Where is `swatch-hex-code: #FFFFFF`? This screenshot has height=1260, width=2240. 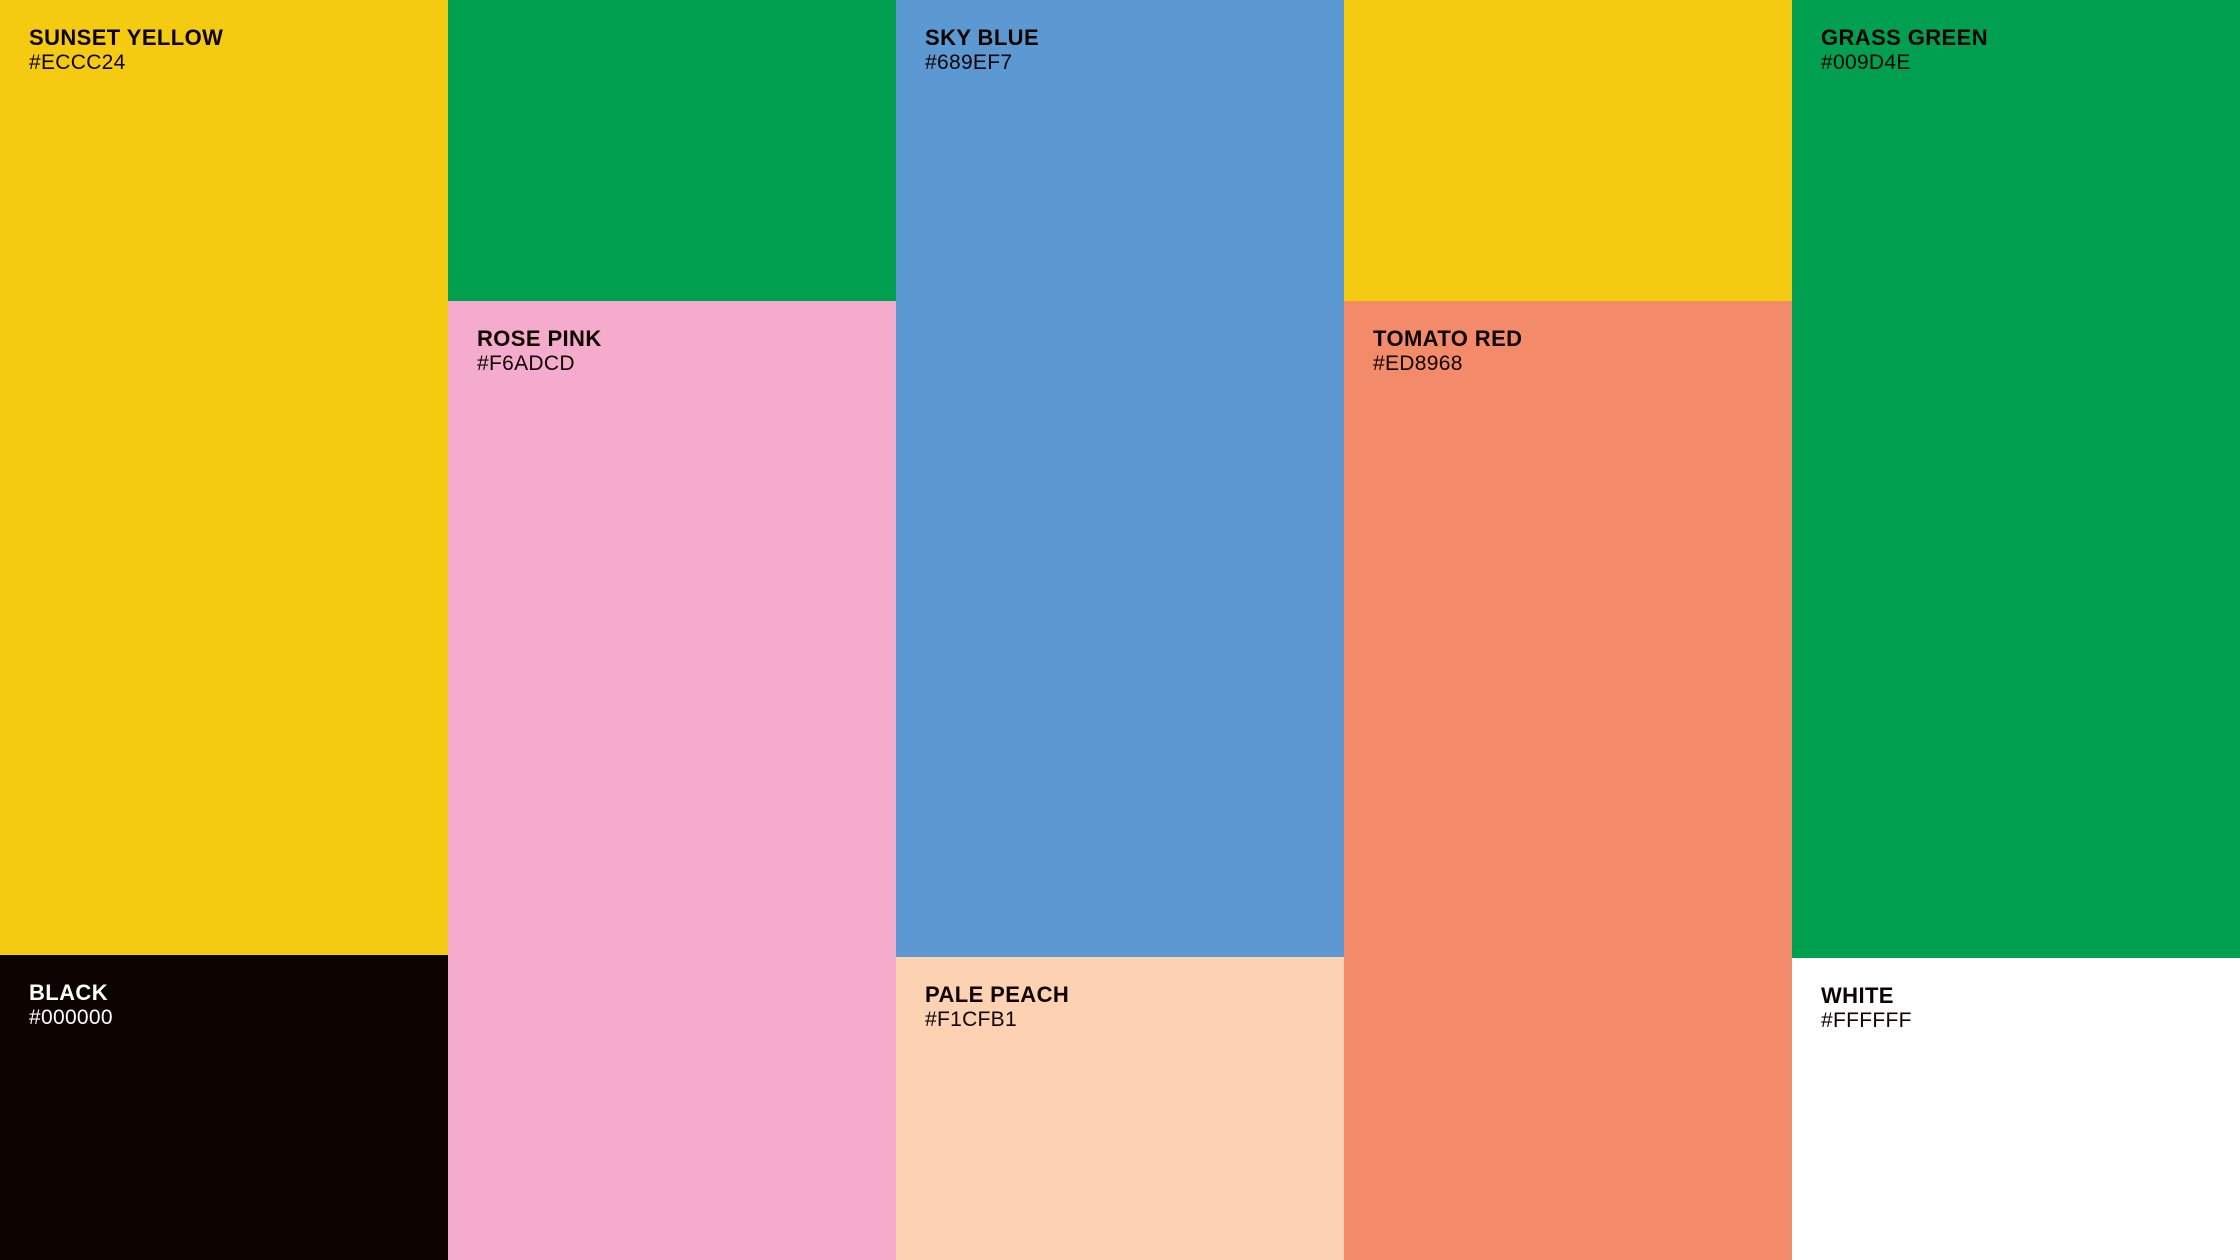 swatch-hex-code: #FFFFFF is located at coordinates (1866, 1020).